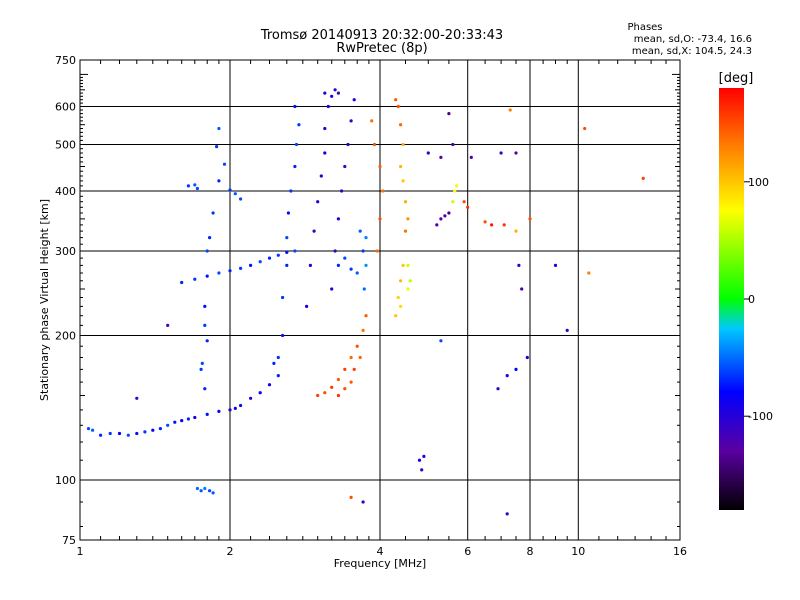  I want to click on legend-line-x: mean, sd,X: 104.5, 24.3, so click(692, 51).